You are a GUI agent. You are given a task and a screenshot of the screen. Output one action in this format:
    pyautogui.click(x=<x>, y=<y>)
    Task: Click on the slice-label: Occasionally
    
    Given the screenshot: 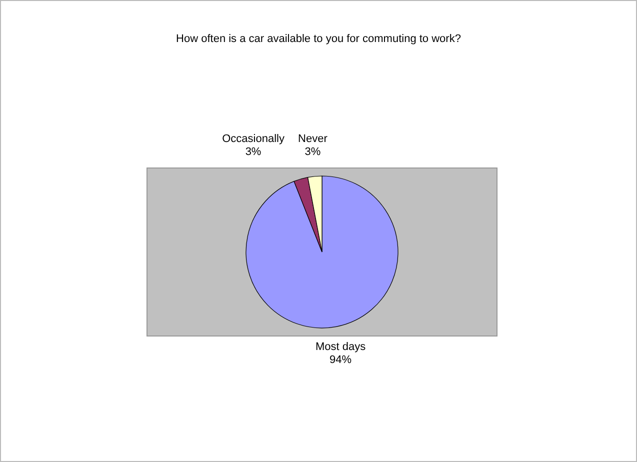 What is the action you would take?
    pyautogui.click(x=253, y=139)
    